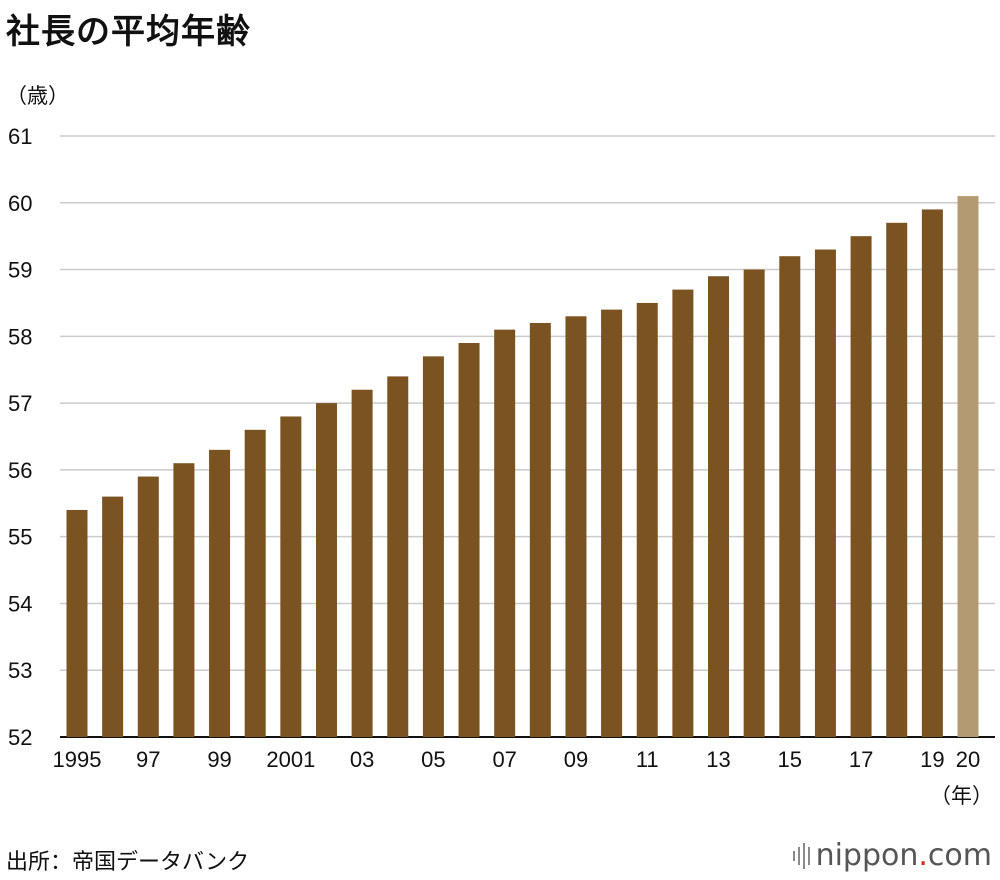 The image size is (1000, 880). I want to click on bar-2006, so click(469, 540).